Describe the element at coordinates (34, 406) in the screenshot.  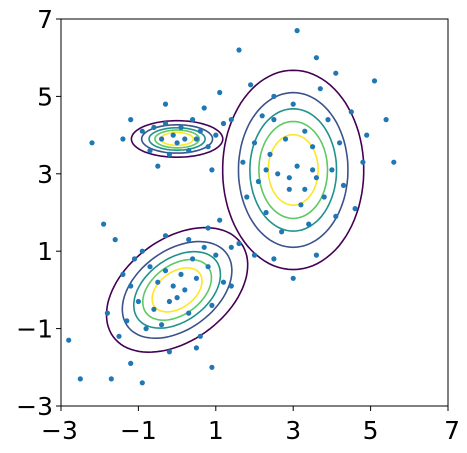
I see `y-tick-label: −3` at that location.